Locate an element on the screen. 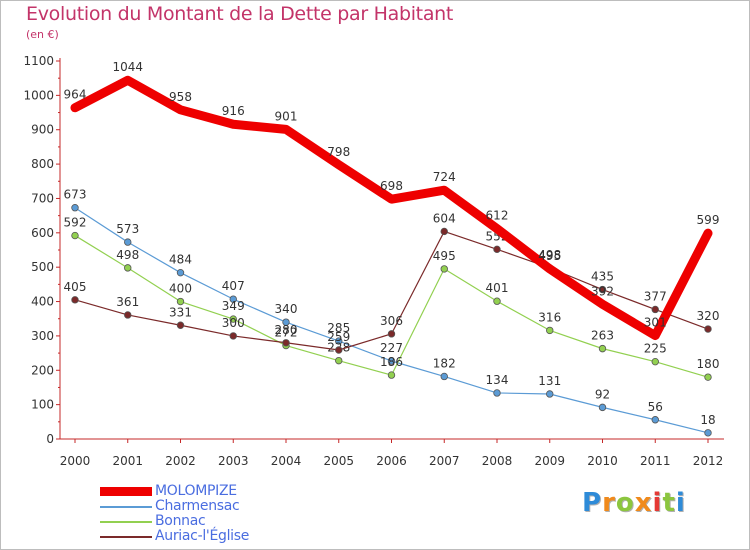  data-label-2: 225 is located at coordinates (655, 349).